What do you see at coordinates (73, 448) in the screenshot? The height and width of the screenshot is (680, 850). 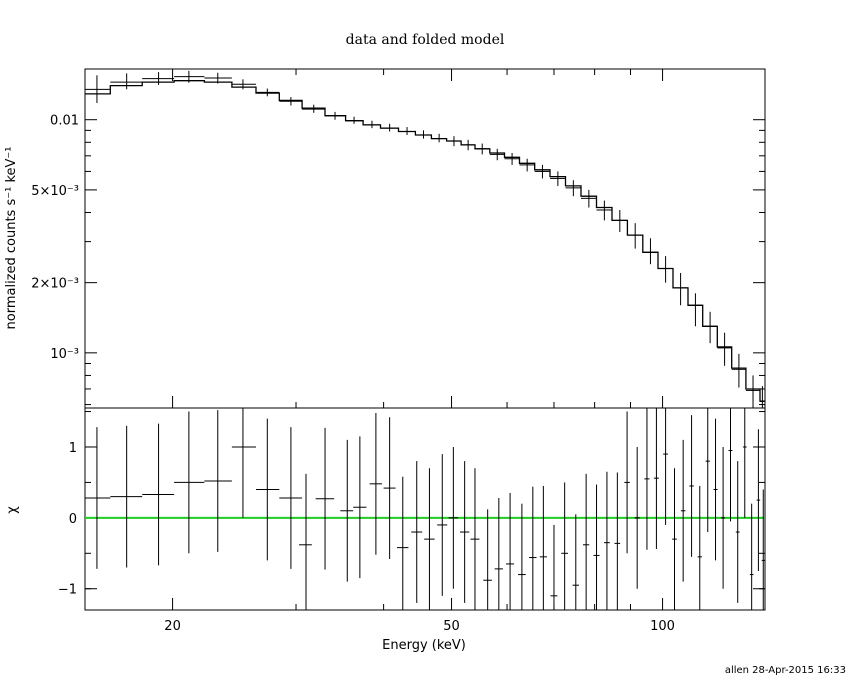 I see `y-tick-label: 1` at bounding box center [73, 448].